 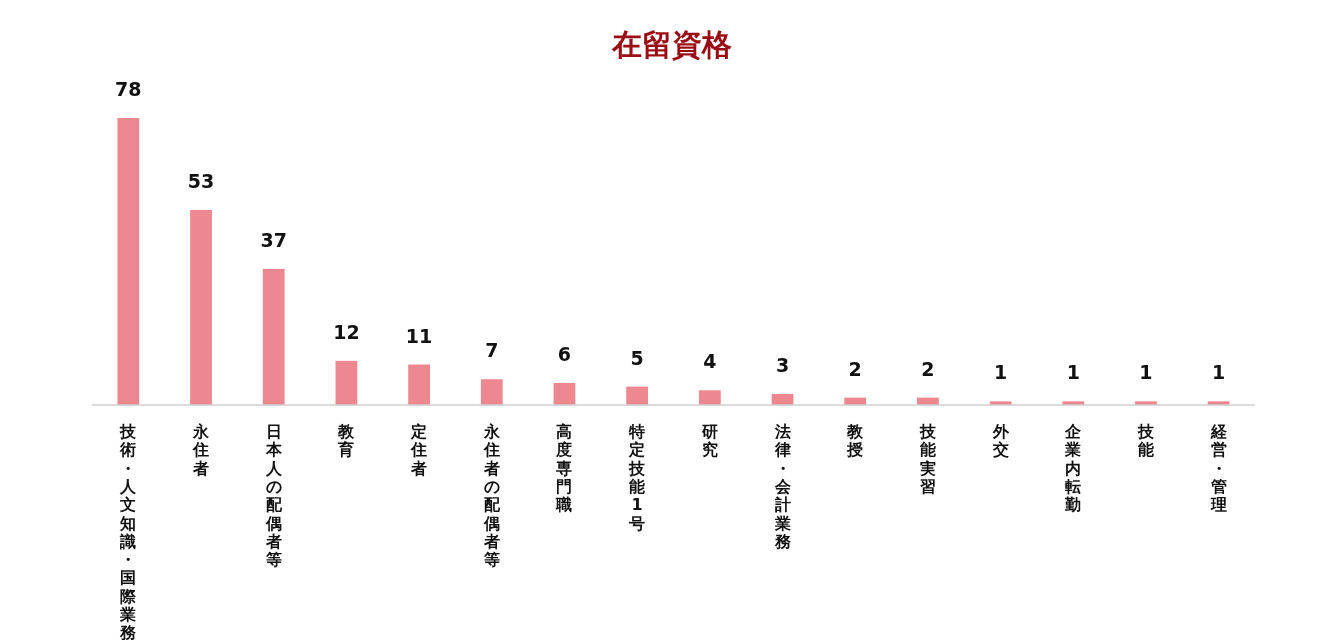 What do you see at coordinates (637, 477) in the screenshot?
I see `xtick-label: 特定技能1号` at bounding box center [637, 477].